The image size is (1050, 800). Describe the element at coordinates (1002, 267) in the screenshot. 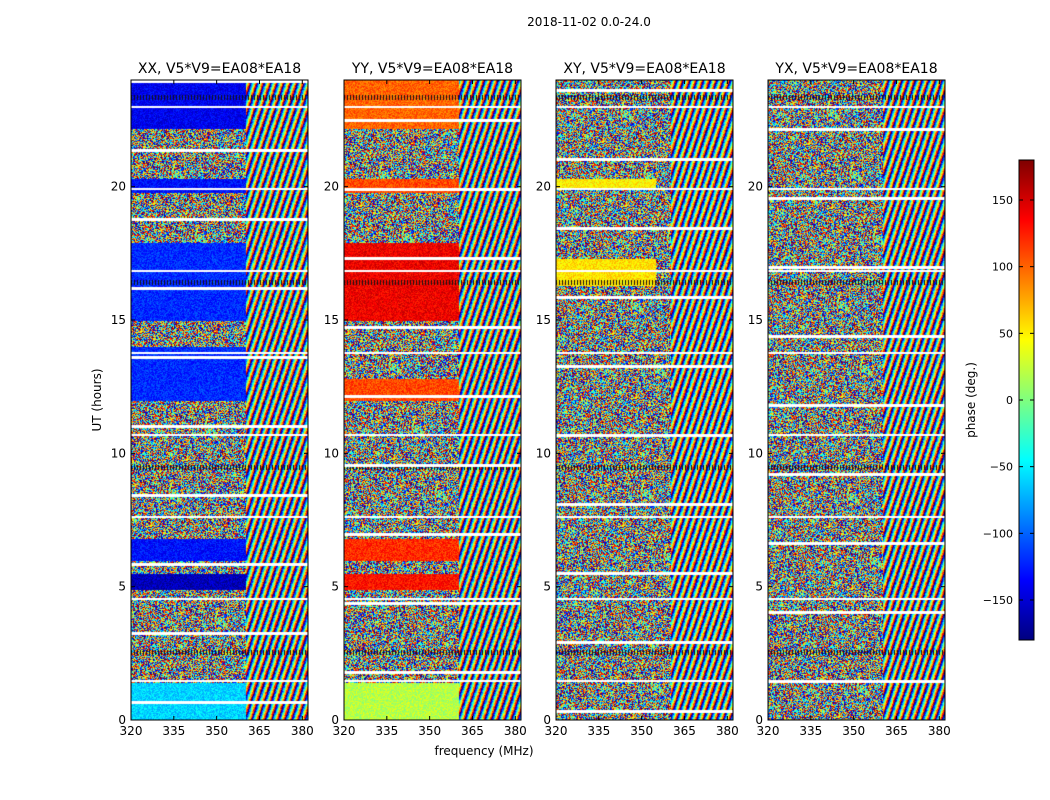

I see `colorbar-tick-label: 100` at that location.